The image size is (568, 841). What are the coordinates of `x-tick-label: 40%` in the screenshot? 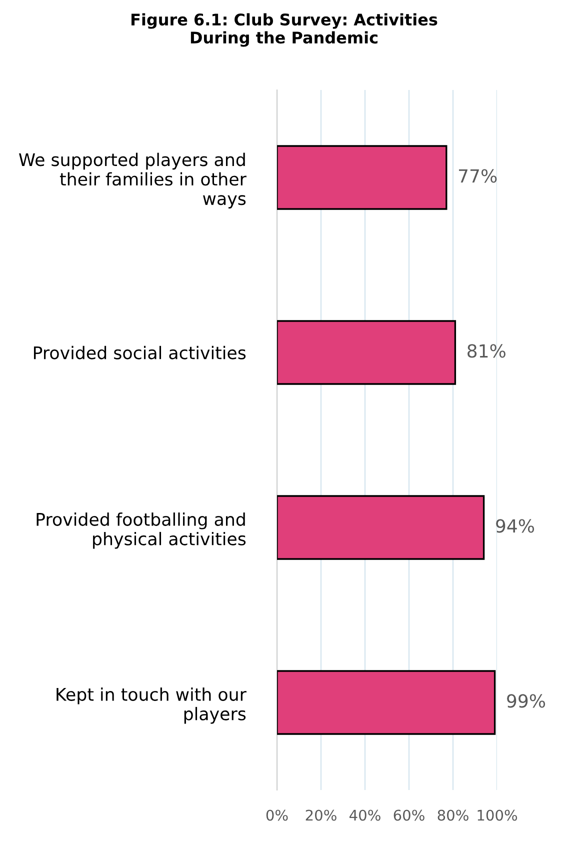 It's located at (365, 815).